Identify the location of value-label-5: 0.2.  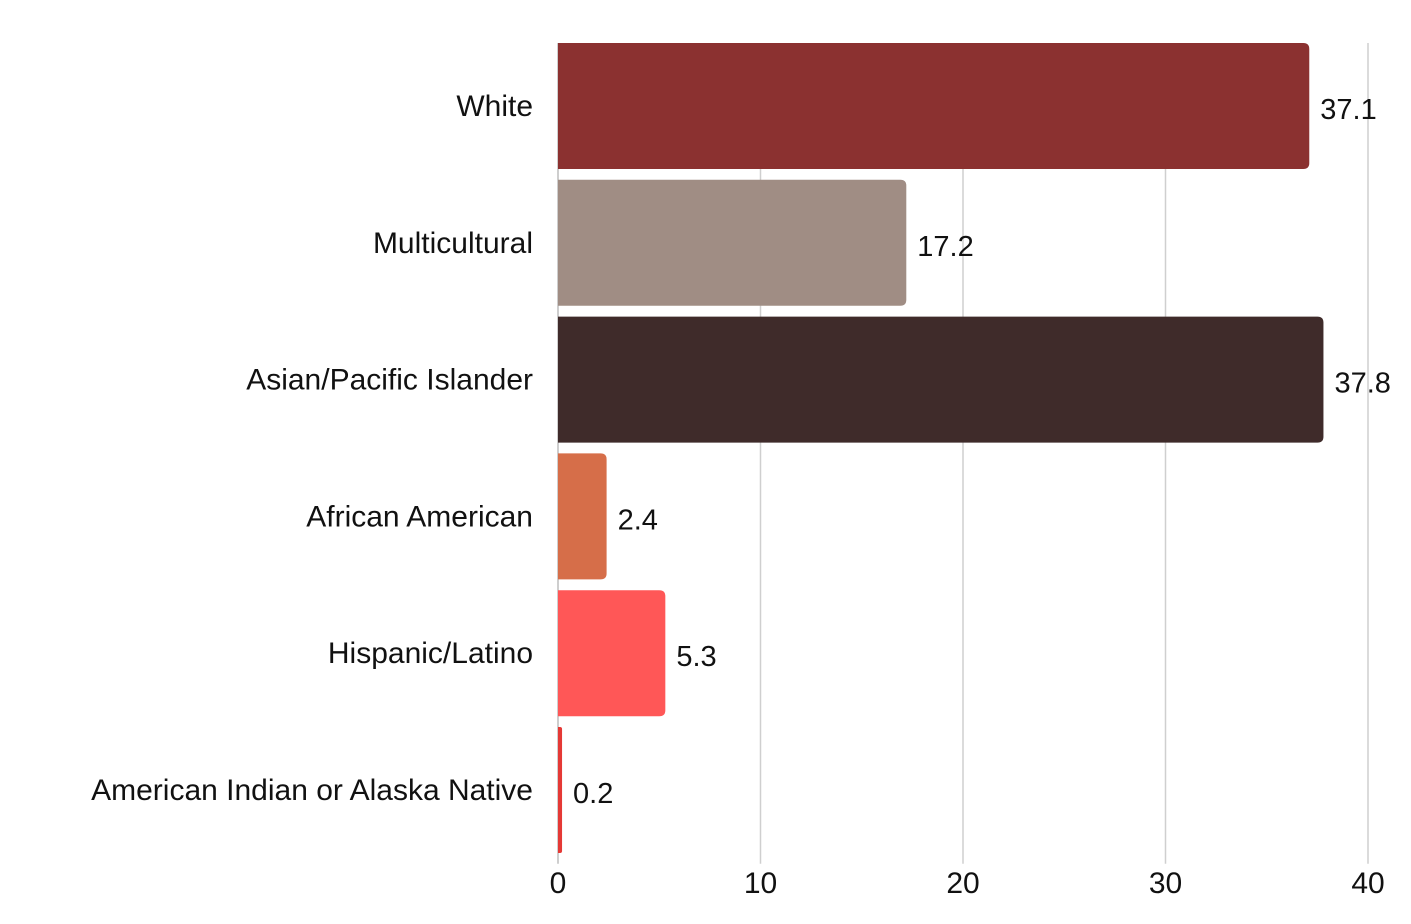
(593, 794).